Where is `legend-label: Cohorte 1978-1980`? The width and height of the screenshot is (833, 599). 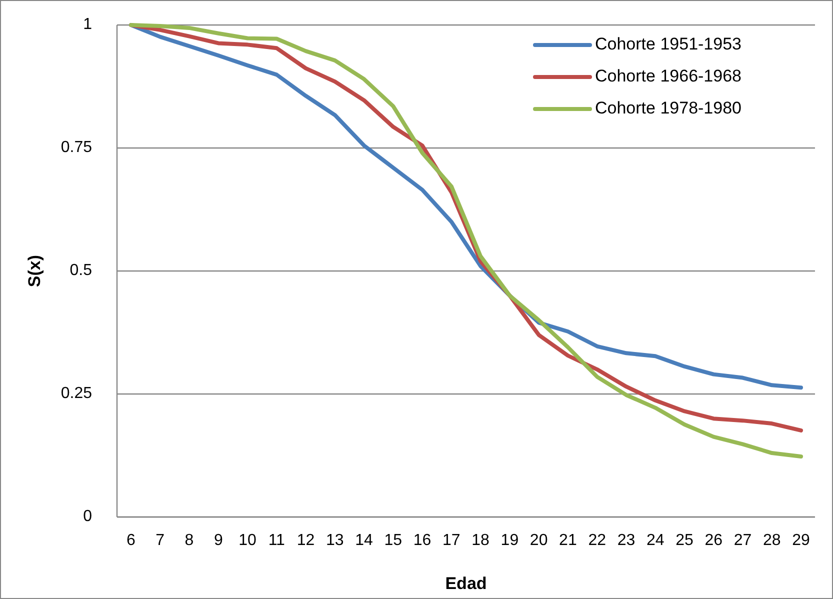 legend-label: Cohorte 1978-1980 is located at coordinates (668, 108).